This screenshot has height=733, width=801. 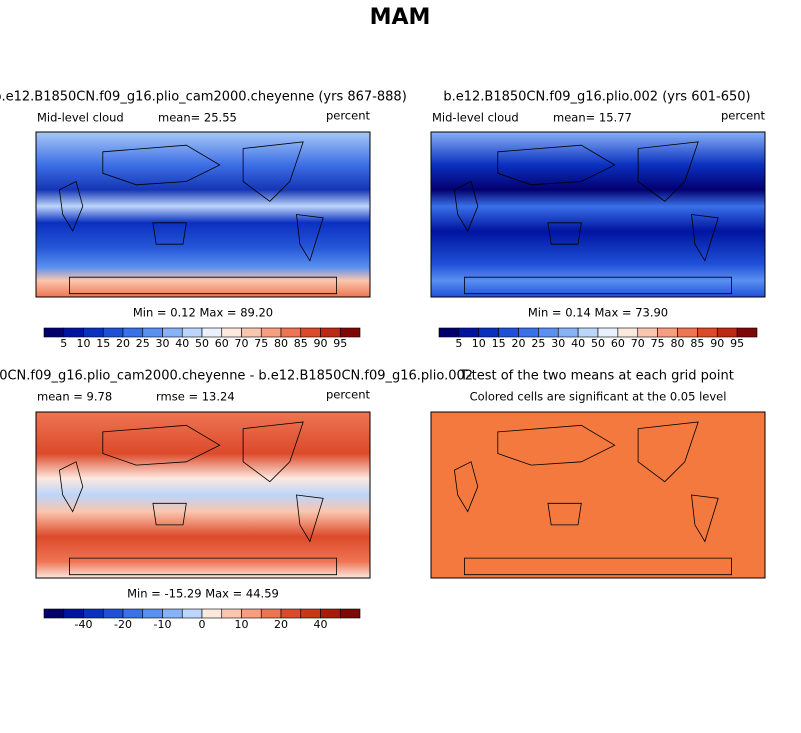 I want to click on colorbar-label: 95, so click(x=737, y=343).